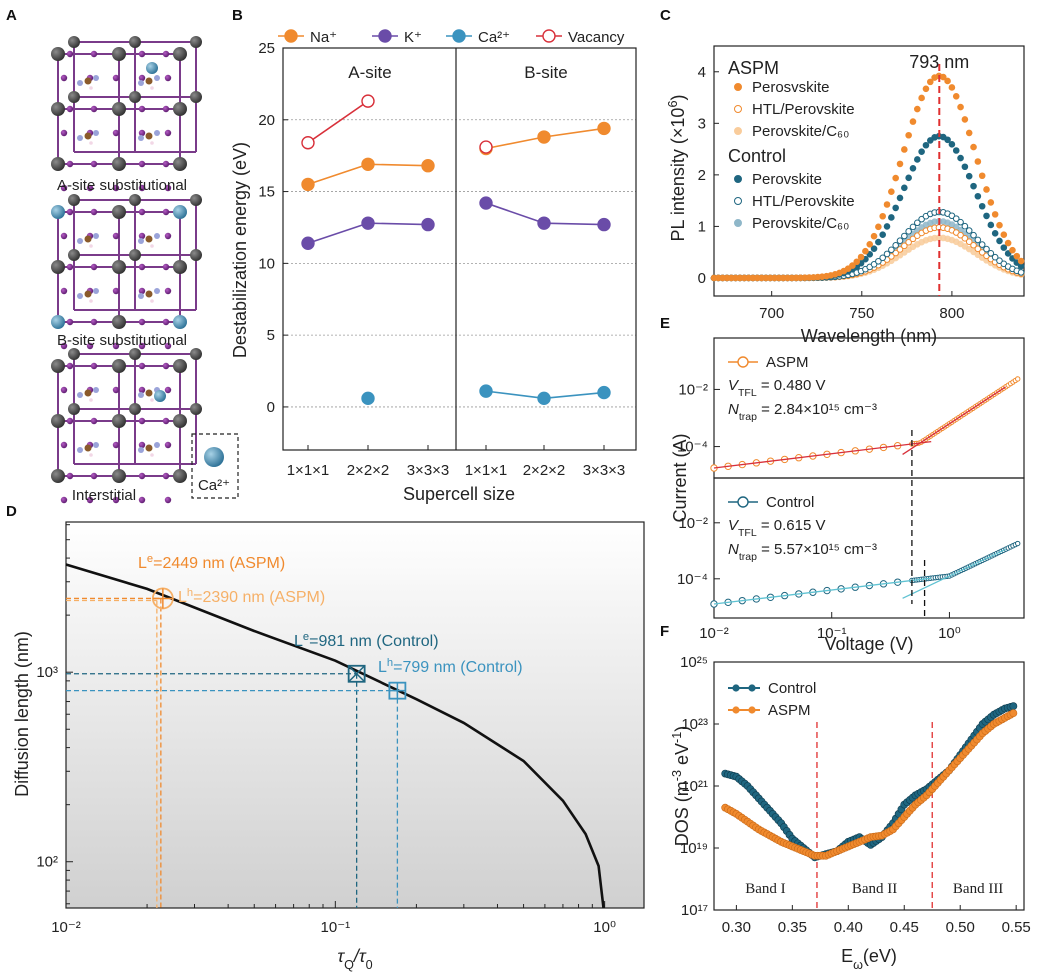 The height and width of the screenshot is (972, 1042). Describe the element at coordinates (11, 511) in the screenshot. I see `panel-label-d: D` at that location.